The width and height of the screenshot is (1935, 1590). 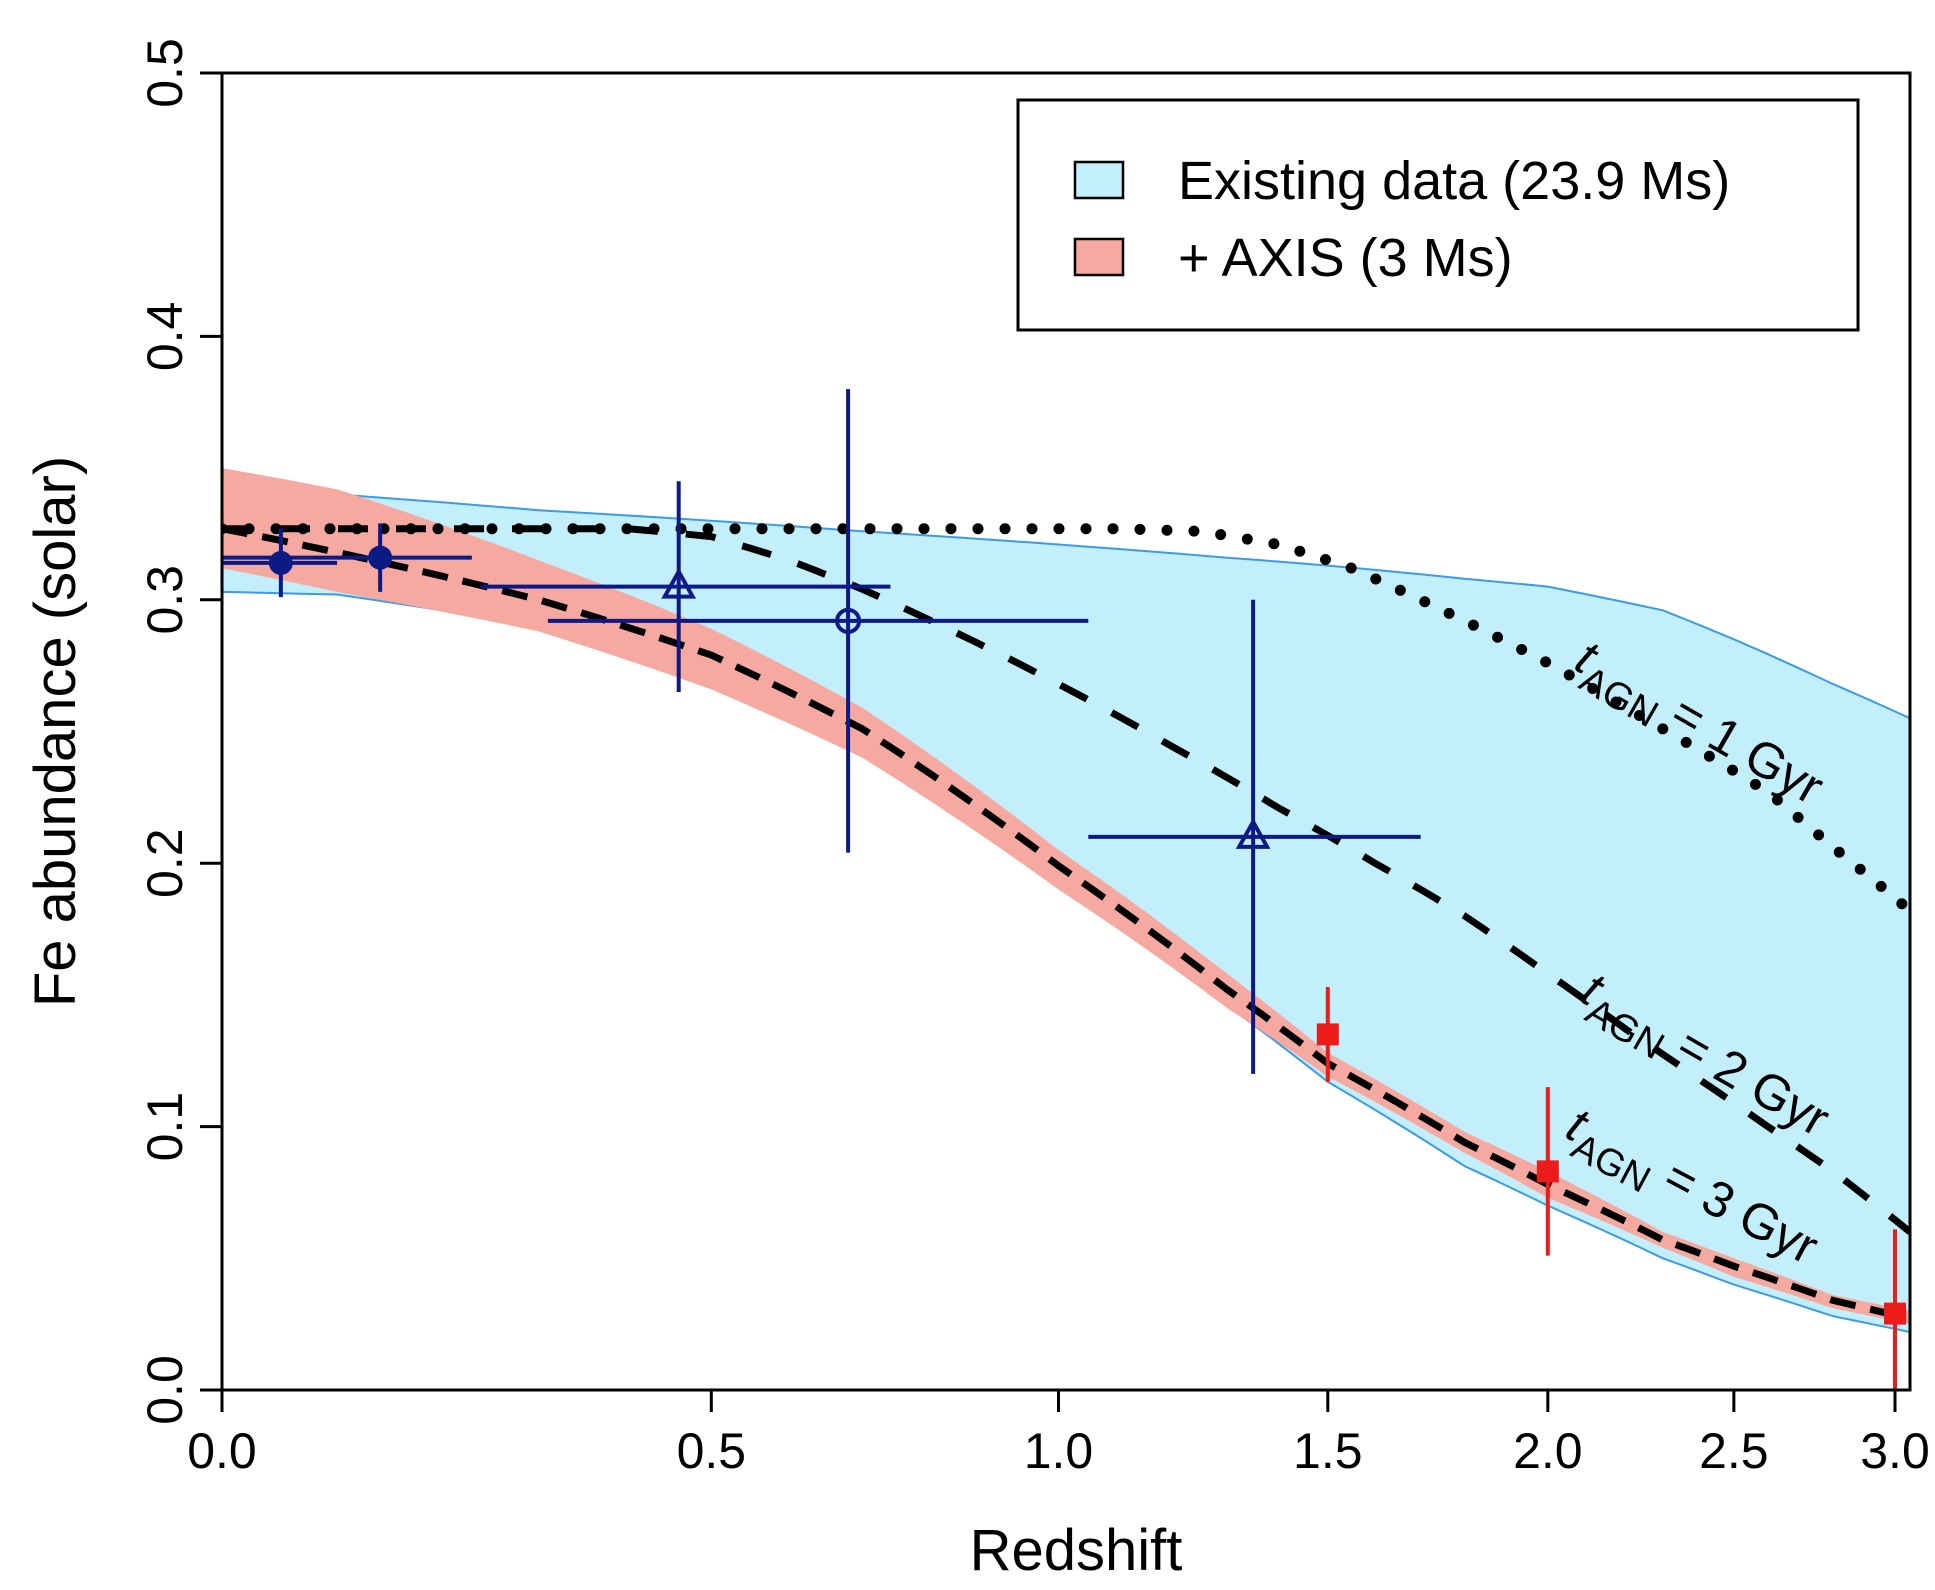 What do you see at coordinates (165, 863) in the screenshot?
I see `y-tick-label: 0.2` at bounding box center [165, 863].